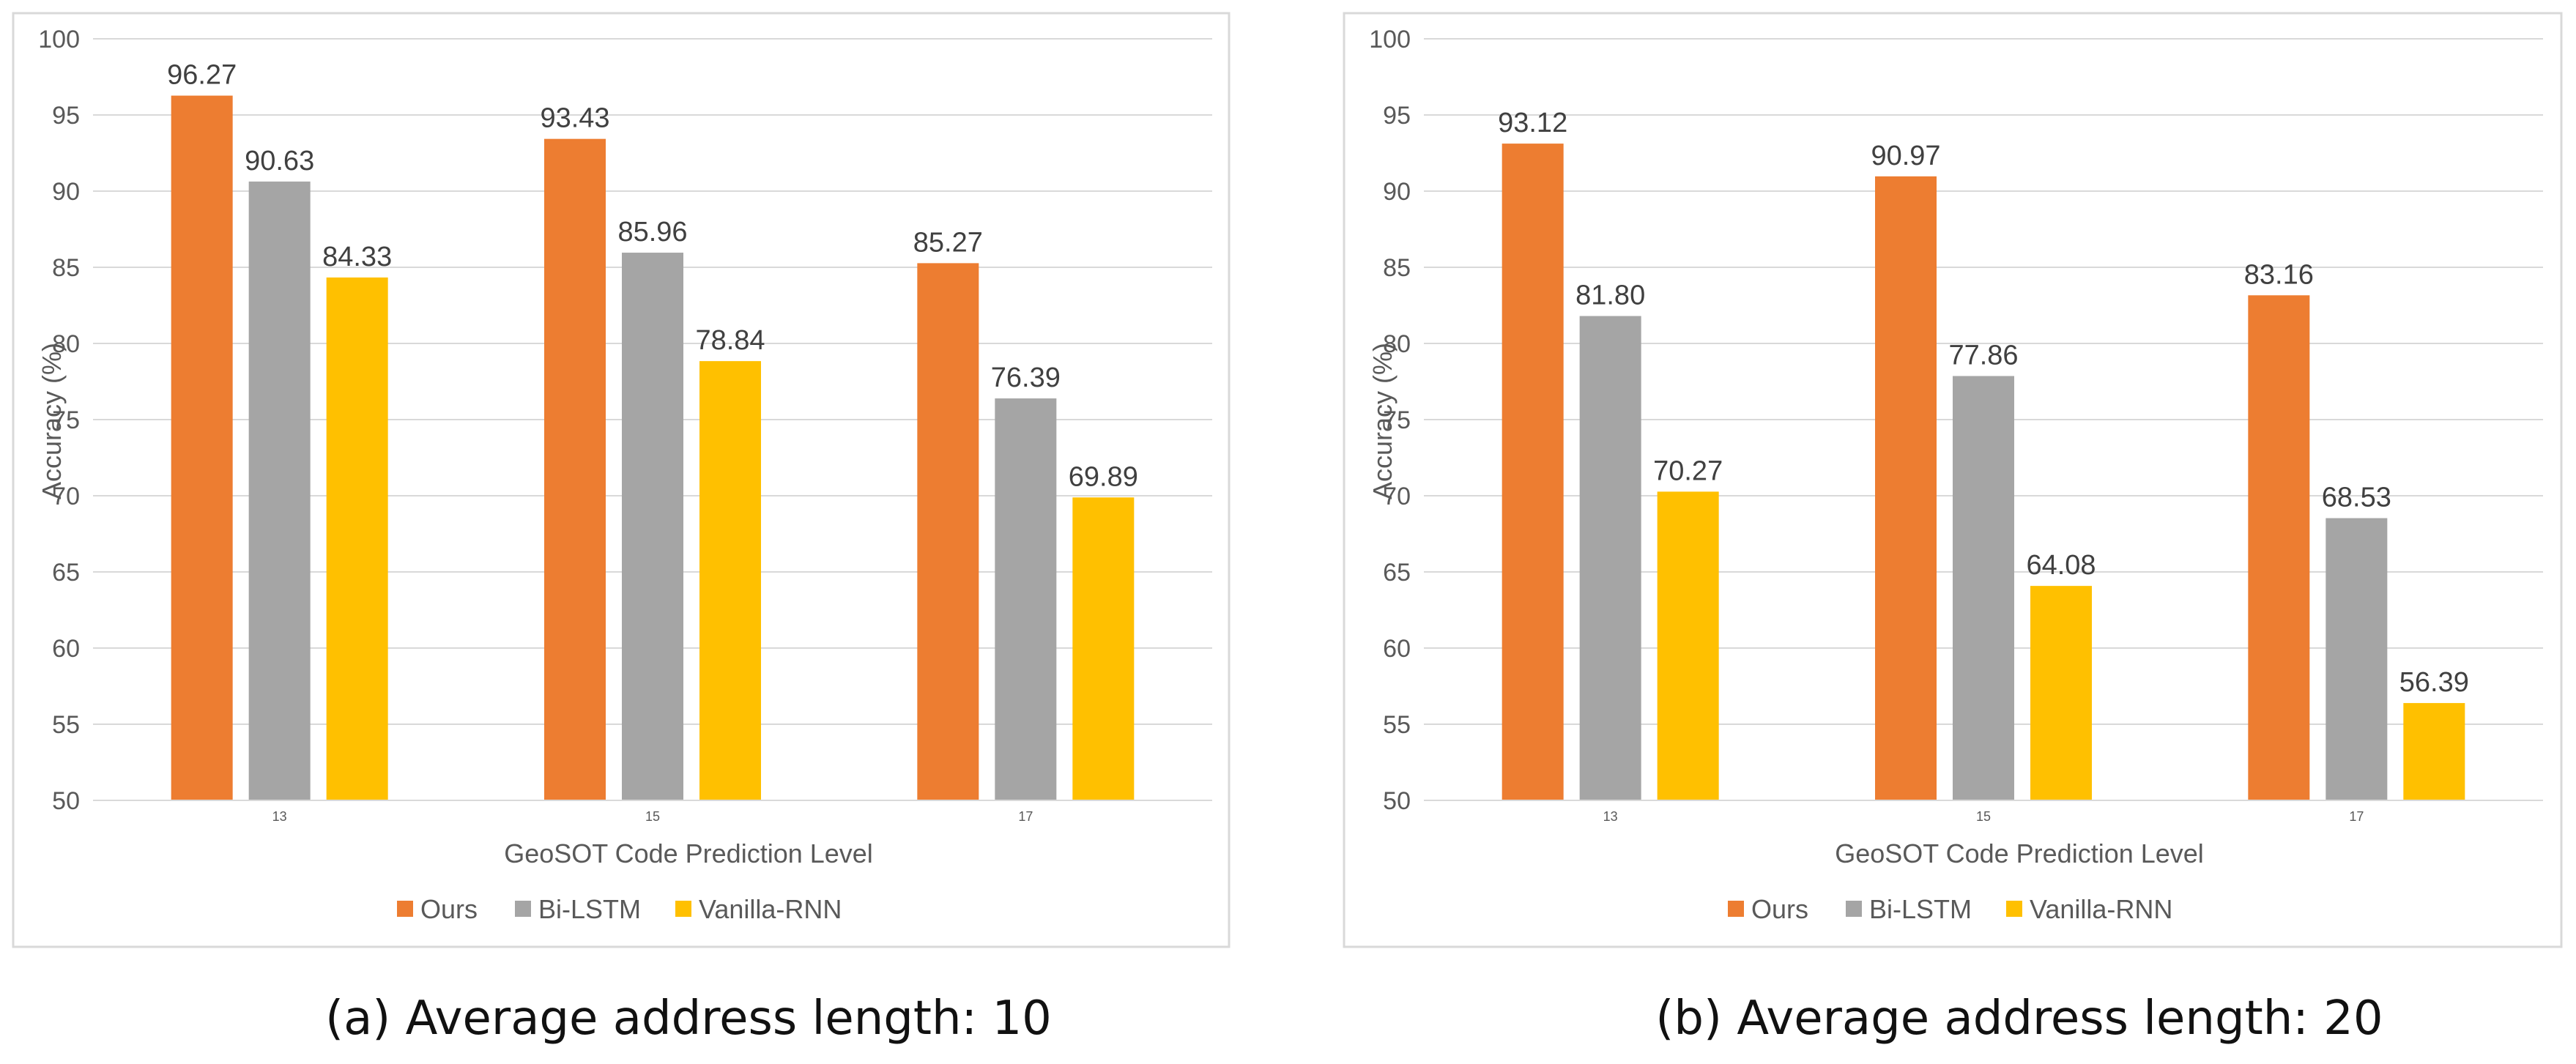 This screenshot has height=1064, width=2576. What do you see at coordinates (66, 192) in the screenshot?
I see `y-tick-label-a-90: 90` at bounding box center [66, 192].